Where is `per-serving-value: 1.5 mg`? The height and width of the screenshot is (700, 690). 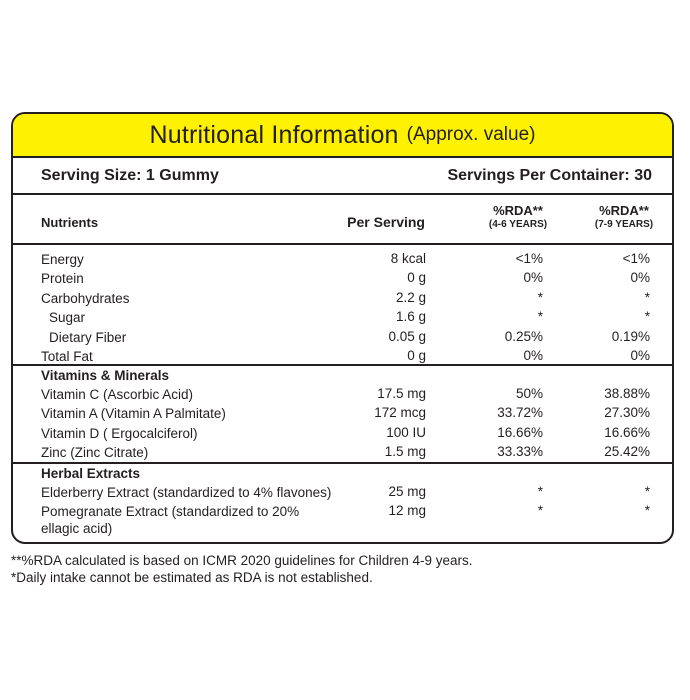 per-serving-value: 1.5 mg is located at coordinates (405, 452).